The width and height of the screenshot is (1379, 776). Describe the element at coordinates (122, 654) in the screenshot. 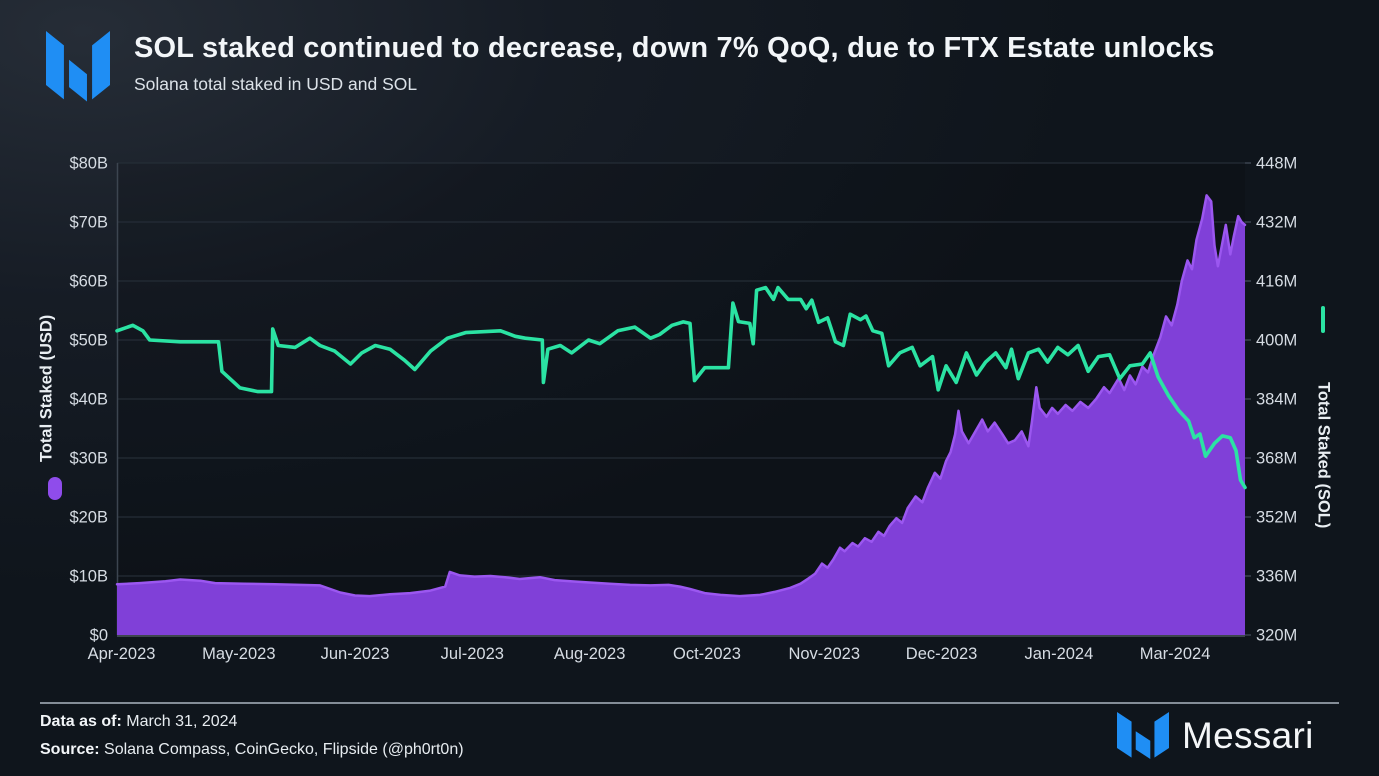

I see `tick-label-x: Apr-2023` at that location.